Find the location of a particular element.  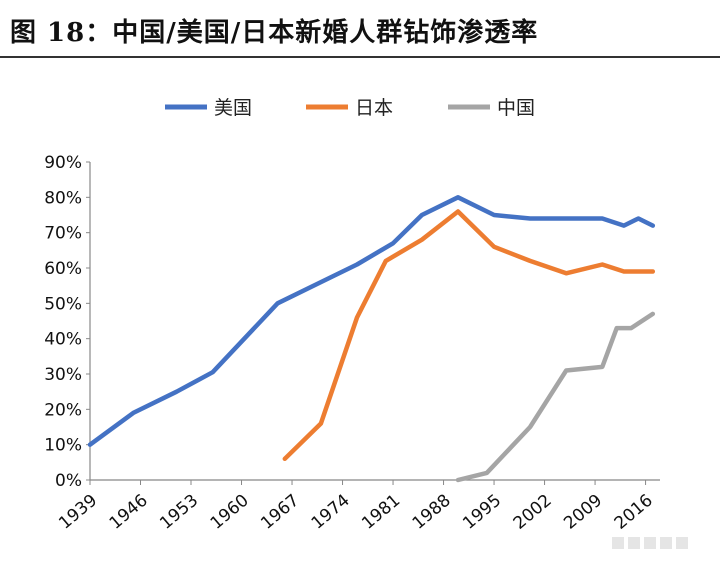

legend-label-0: 美国 is located at coordinates (233, 108).